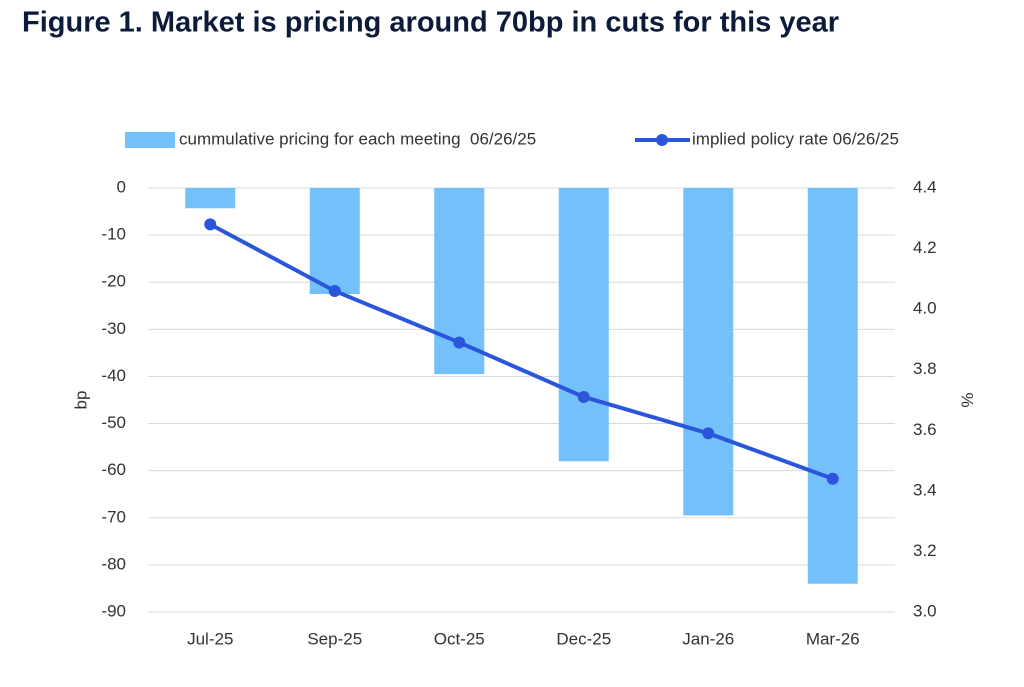 Image resolution: width=1024 pixels, height=687 pixels. What do you see at coordinates (113, 281) in the screenshot?
I see `y-tick-label: -20` at bounding box center [113, 281].